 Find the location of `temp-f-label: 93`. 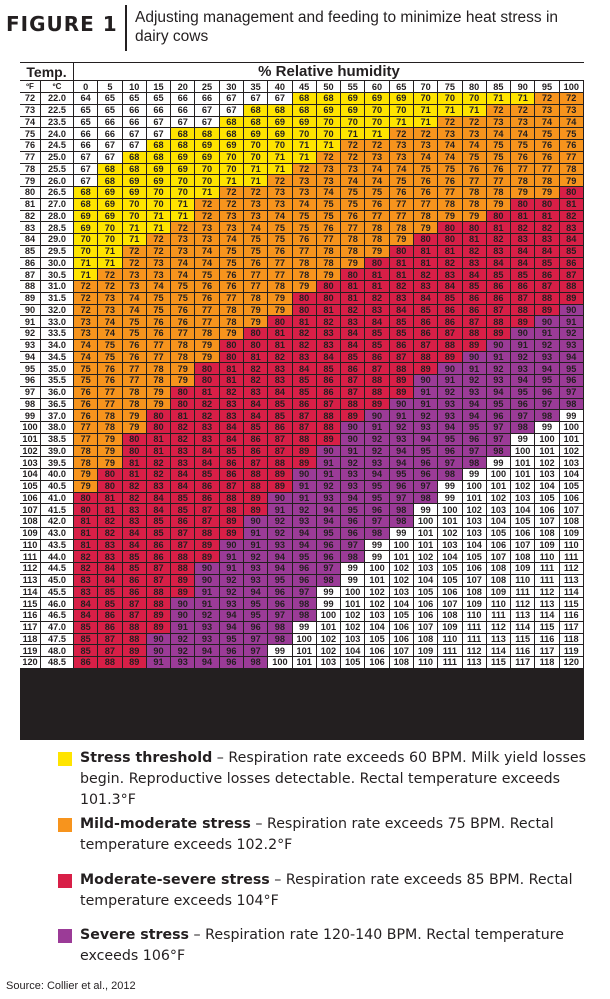

temp-f-label: 93 is located at coordinates (30, 345).